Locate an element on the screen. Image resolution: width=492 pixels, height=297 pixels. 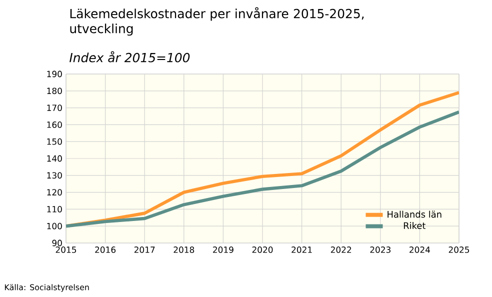
y-tick-label: 90 is located at coordinates (57, 243).